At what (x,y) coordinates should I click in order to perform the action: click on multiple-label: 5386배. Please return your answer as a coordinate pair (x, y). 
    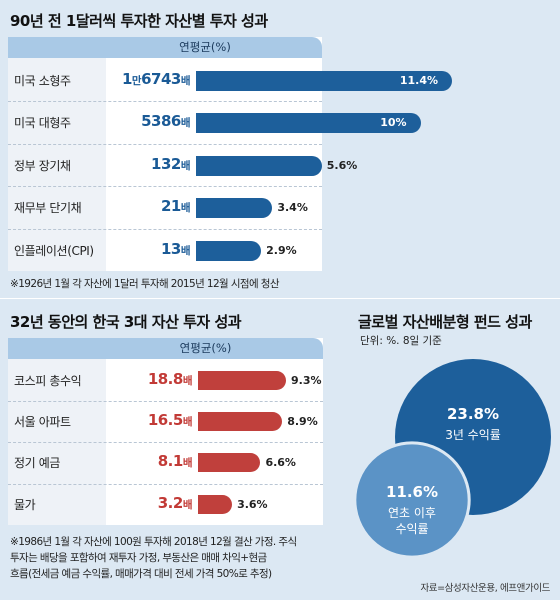
    Looking at the image, I should click on (165, 121).